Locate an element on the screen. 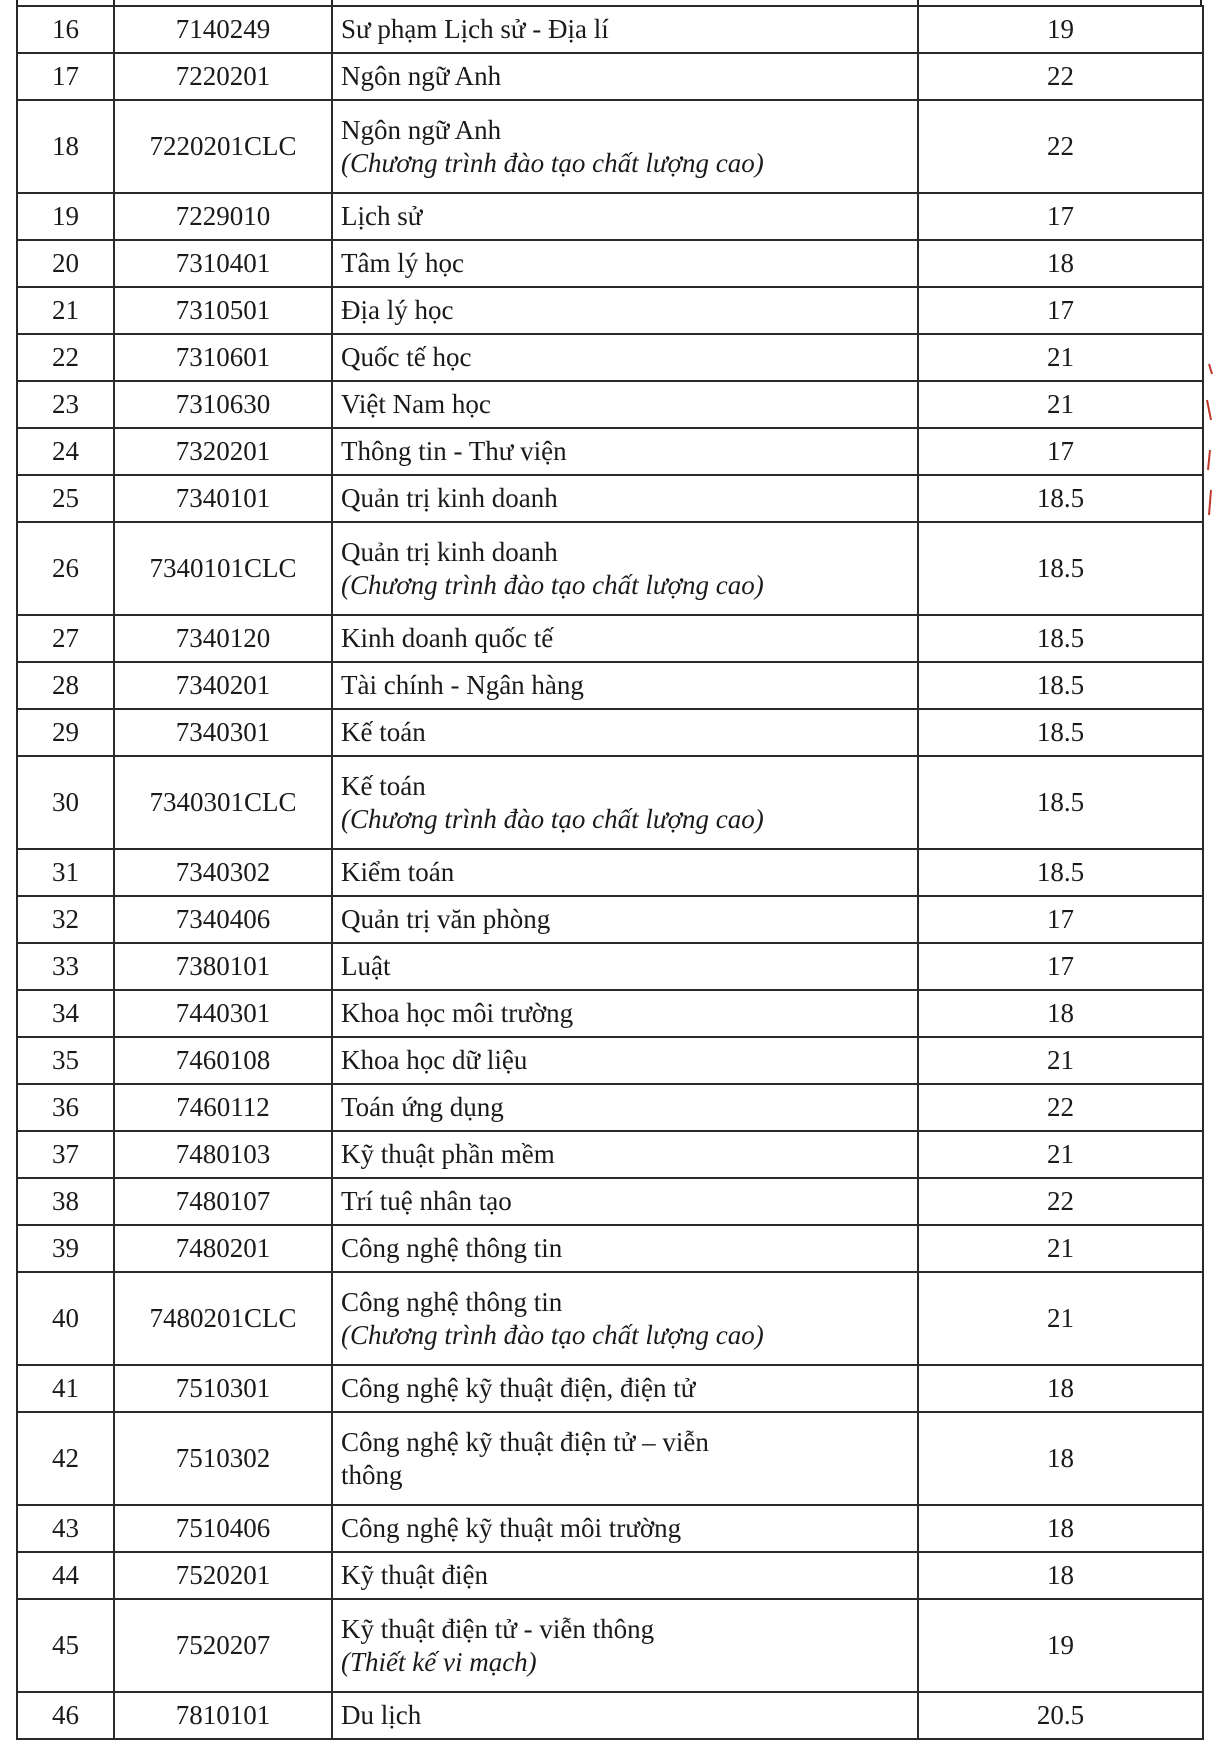 The image size is (1215, 1747). table-row: 34 7440301 Khoa học môi trường 18 is located at coordinates (610, 1013).